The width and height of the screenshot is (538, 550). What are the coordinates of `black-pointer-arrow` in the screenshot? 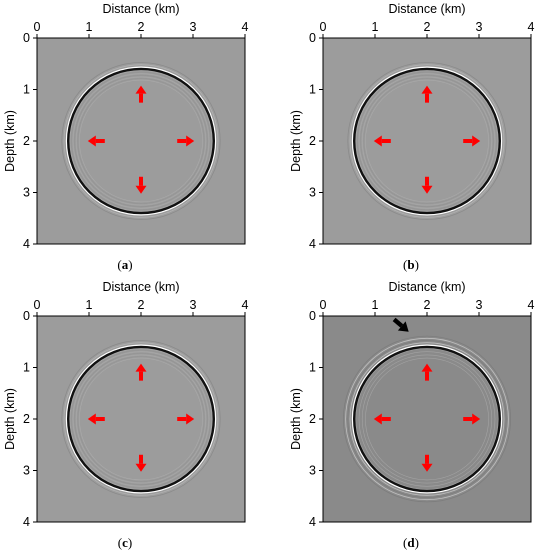 It's located at (400, 324).